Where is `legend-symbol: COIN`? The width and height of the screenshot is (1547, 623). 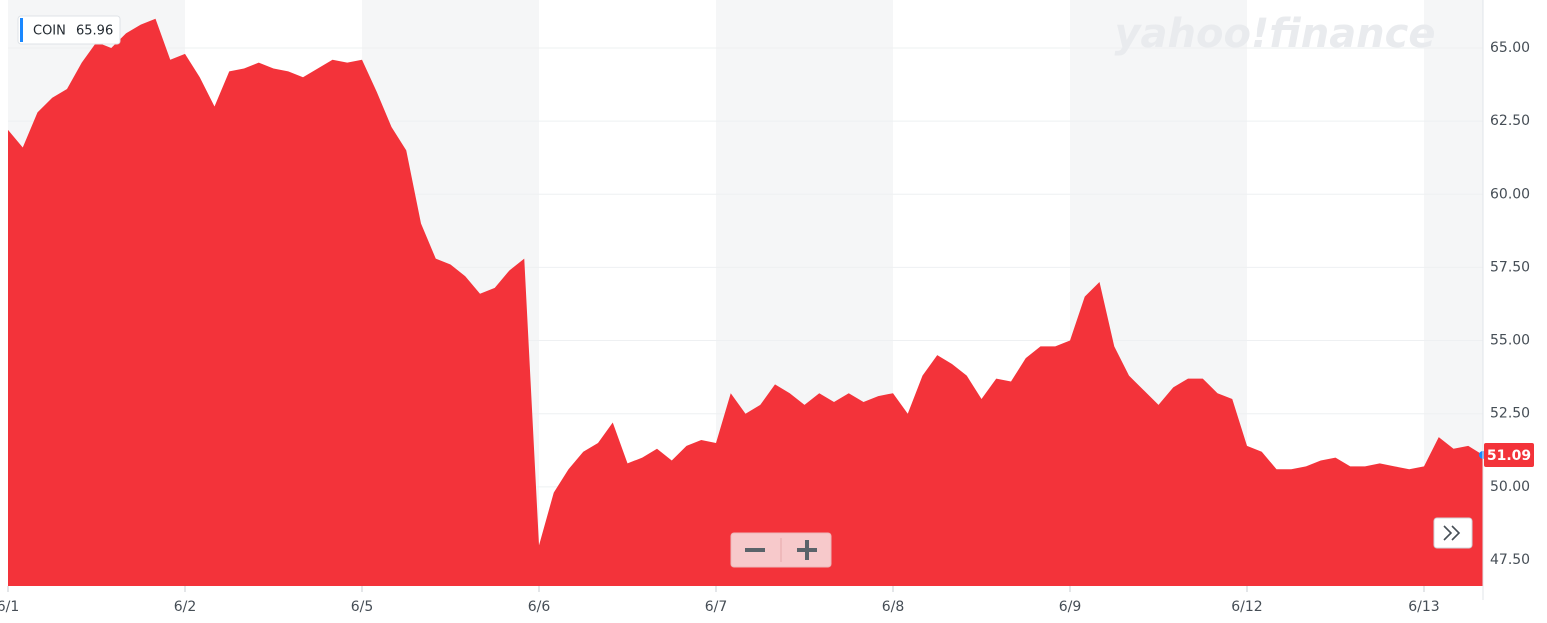 legend-symbol: COIN is located at coordinates (49, 31).